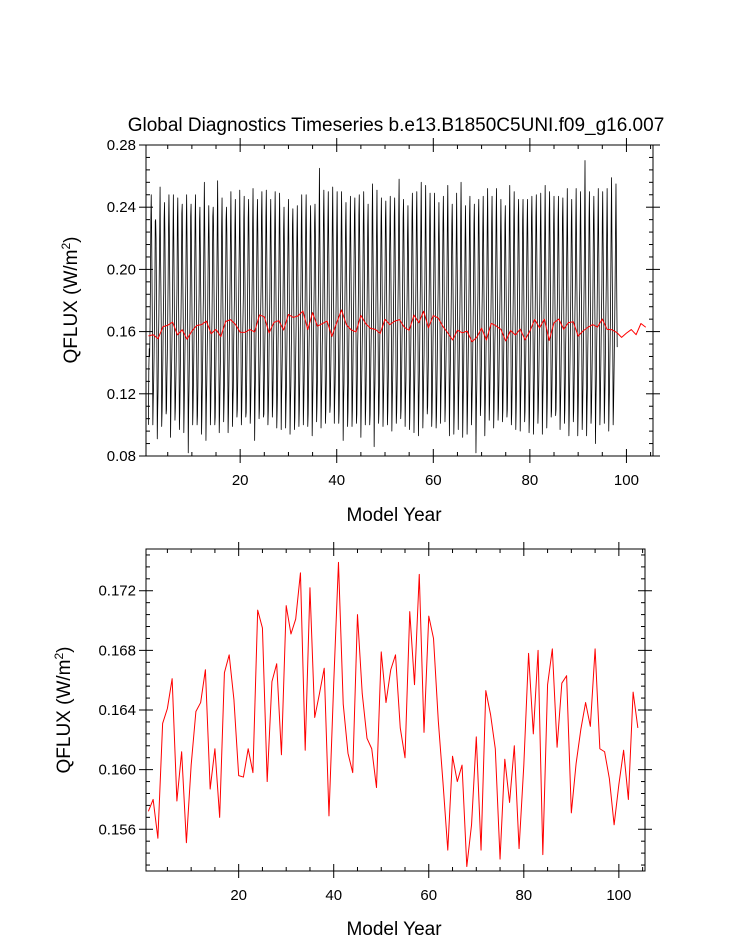 The height and width of the screenshot is (945, 733). I want to click on top-y-tick-label: 0.24, so click(121, 207).